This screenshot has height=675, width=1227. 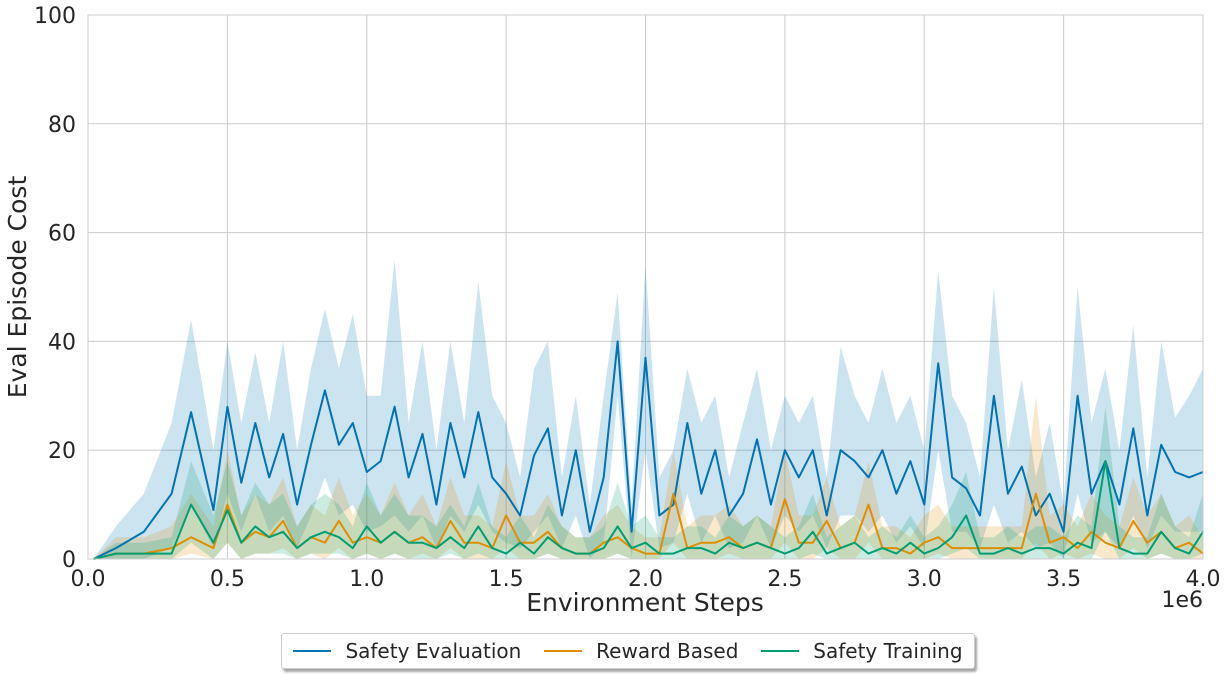 I want to click on legend-item-safety-training: Safety Training, so click(x=862, y=651).